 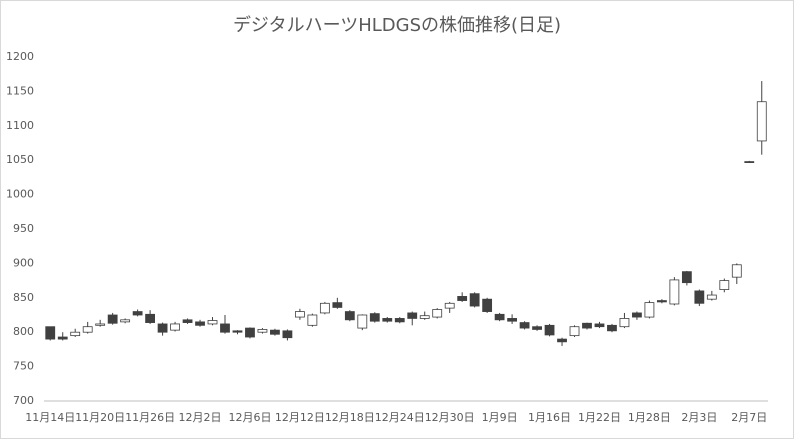 What do you see at coordinates (200, 417) in the screenshot?
I see `x-tick-label: 12月2日` at bounding box center [200, 417].